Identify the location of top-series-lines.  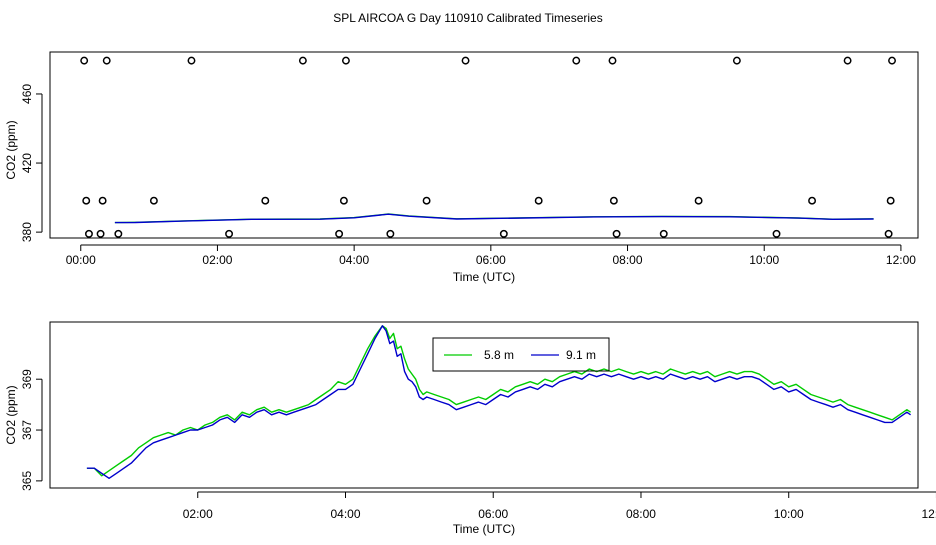
(494, 218).